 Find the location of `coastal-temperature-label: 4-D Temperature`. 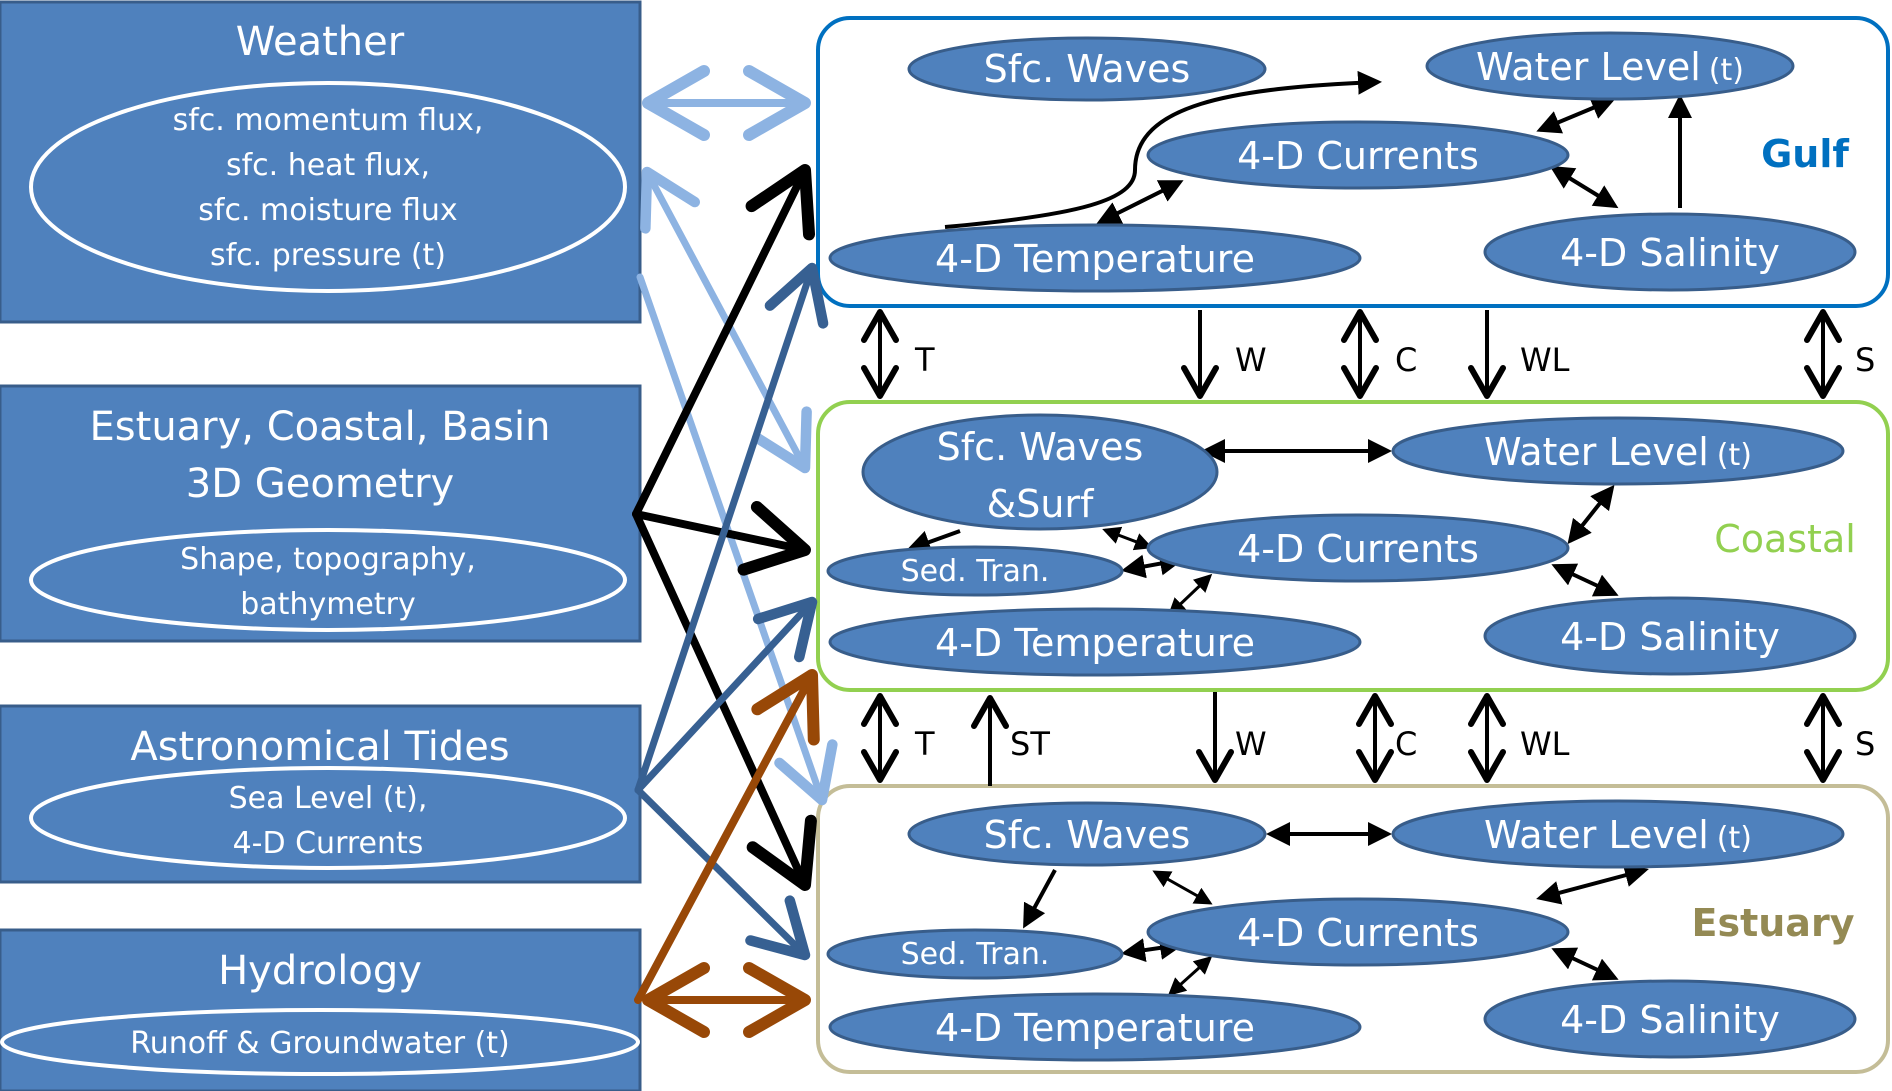

coastal-temperature-label: 4-D Temperature is located at coordinates (1095, 643).